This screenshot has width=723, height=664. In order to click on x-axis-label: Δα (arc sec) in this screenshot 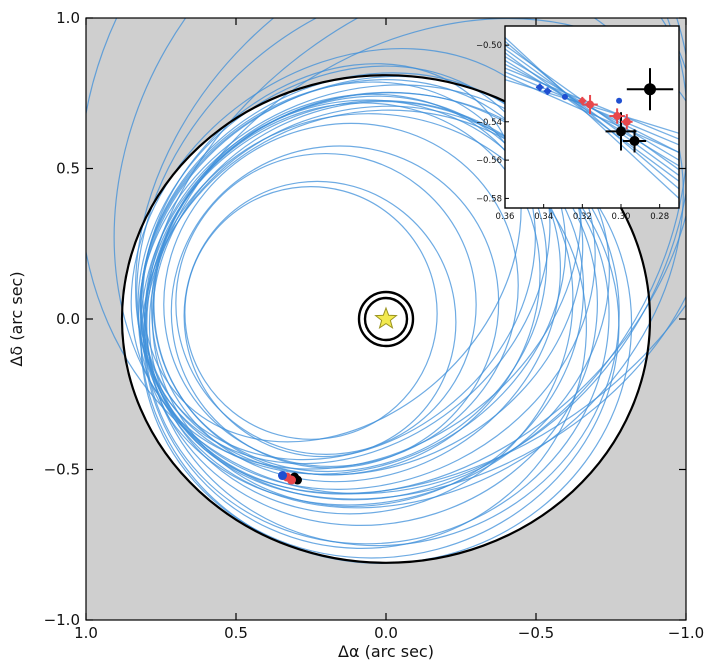, I will do `click(386, 651)`.